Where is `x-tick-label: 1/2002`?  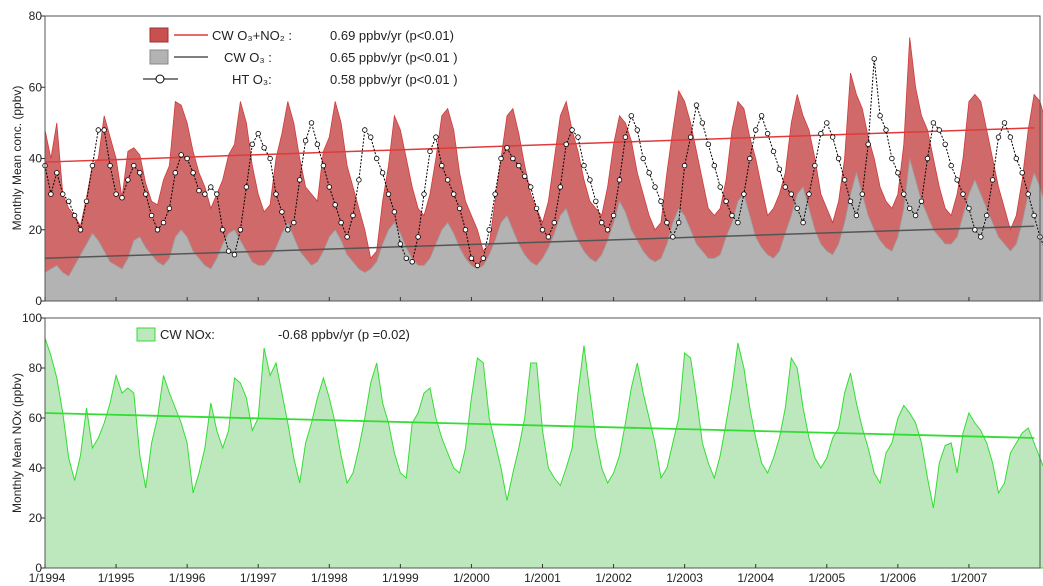 x-tick-label: 1/2002 is located at coordinates (613, 578).